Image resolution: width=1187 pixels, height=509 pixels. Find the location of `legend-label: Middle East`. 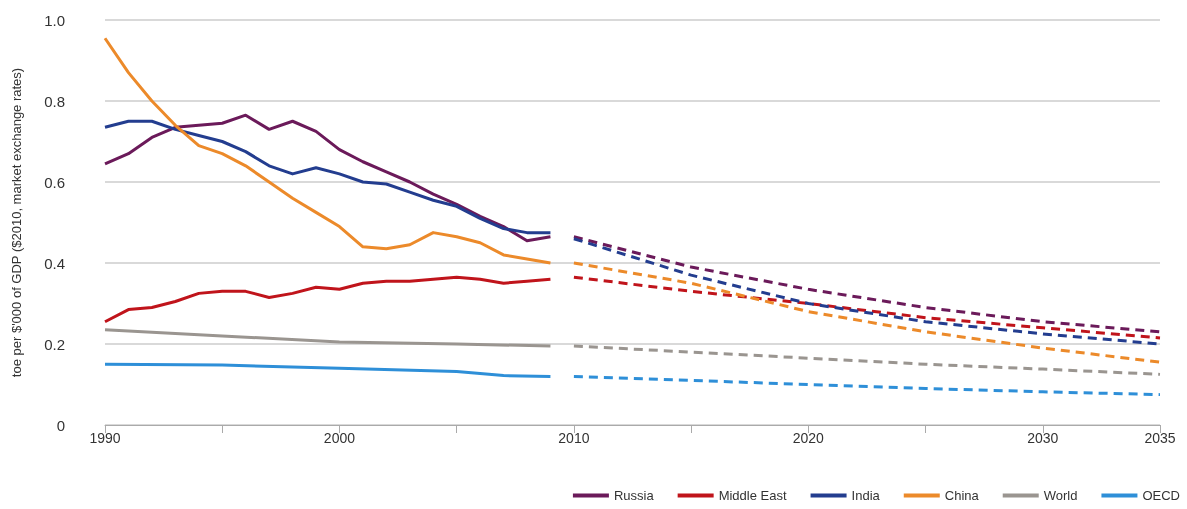

legend-label: Middle East is located at coordinates (752, 495).